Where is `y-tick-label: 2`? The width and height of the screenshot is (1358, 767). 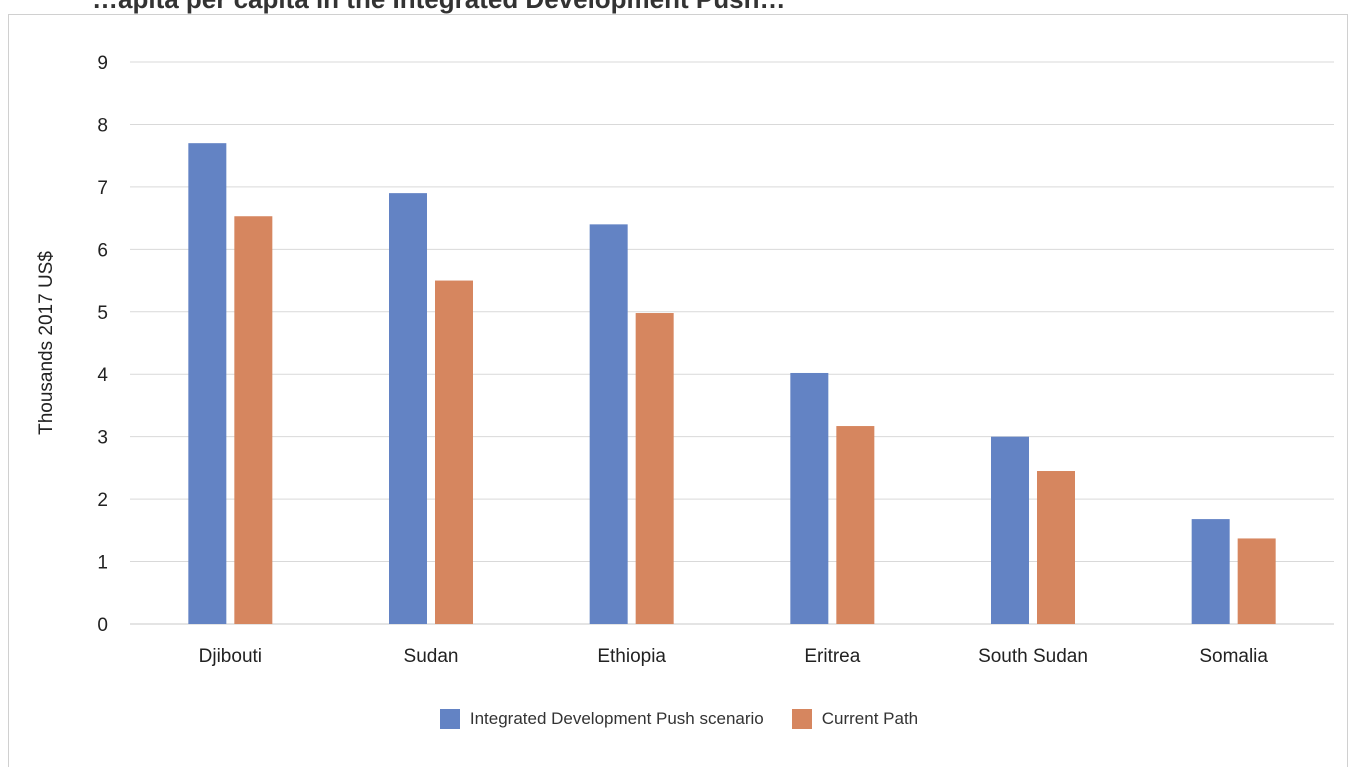
y-tick-label: 2 is located at coordinates (102, 500).